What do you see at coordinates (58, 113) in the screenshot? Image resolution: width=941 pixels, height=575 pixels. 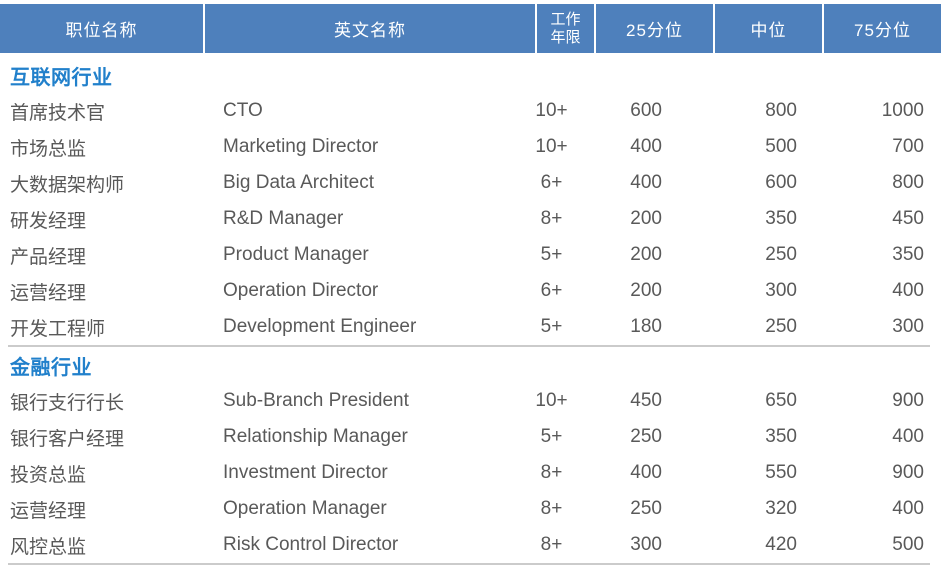 I see `position-name-cn: 首席技术官` at bounding box center [58, 113].